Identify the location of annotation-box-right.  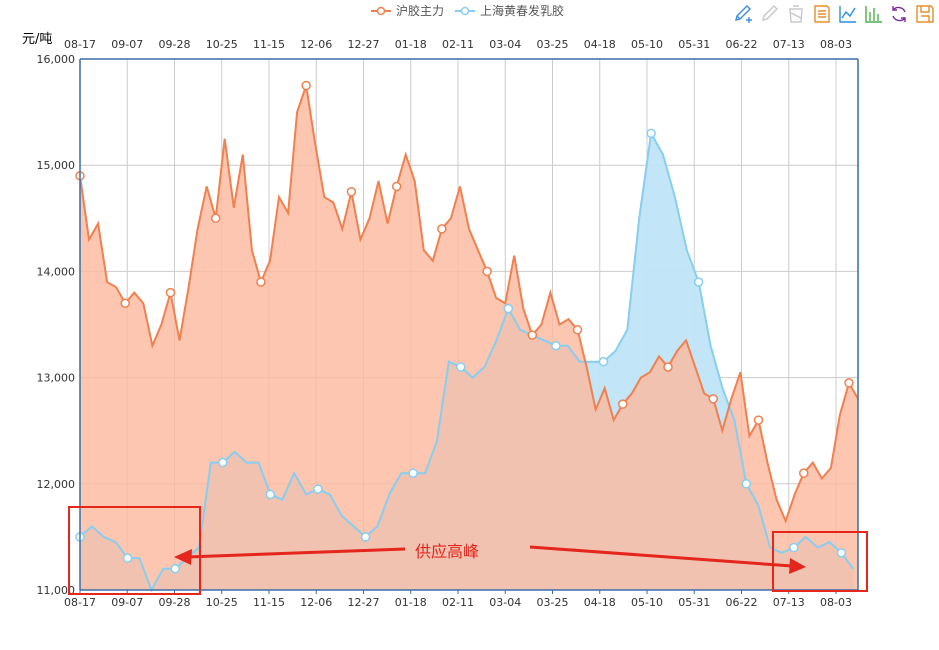
(820, 561).